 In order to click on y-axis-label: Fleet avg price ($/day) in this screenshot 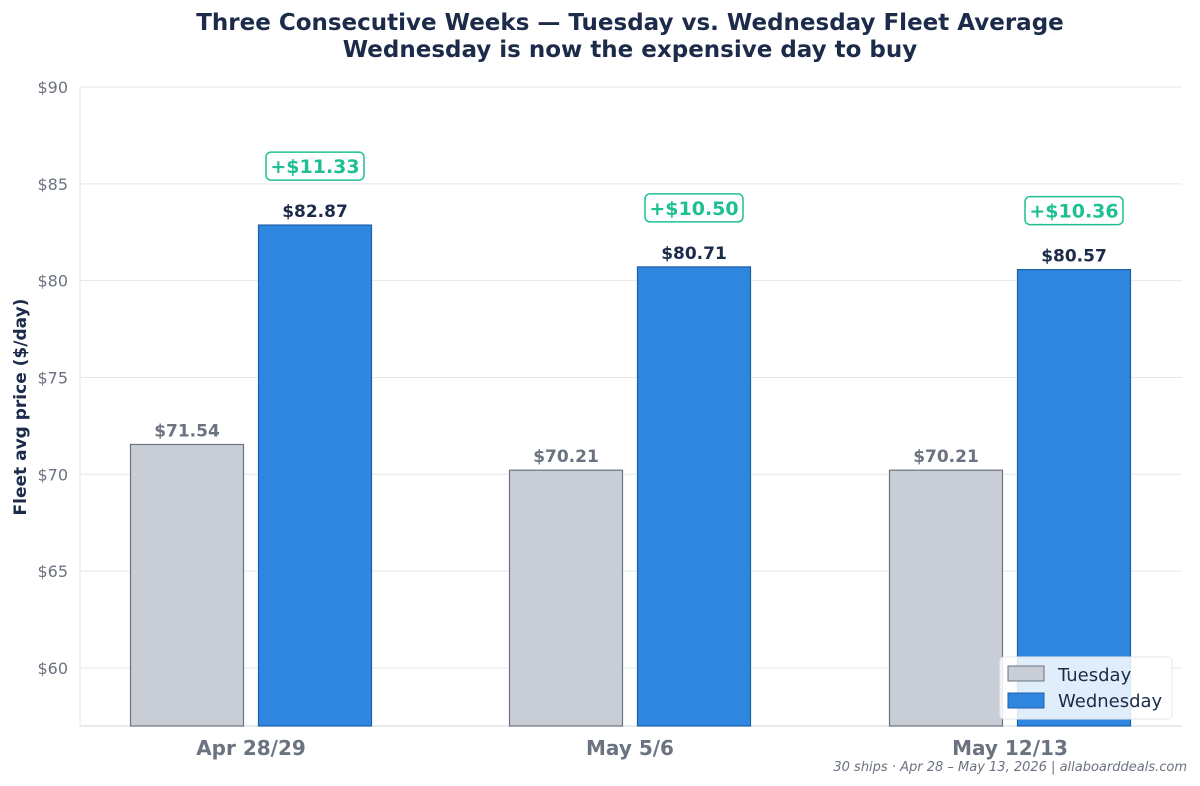, I will do `click(21, 407)`.